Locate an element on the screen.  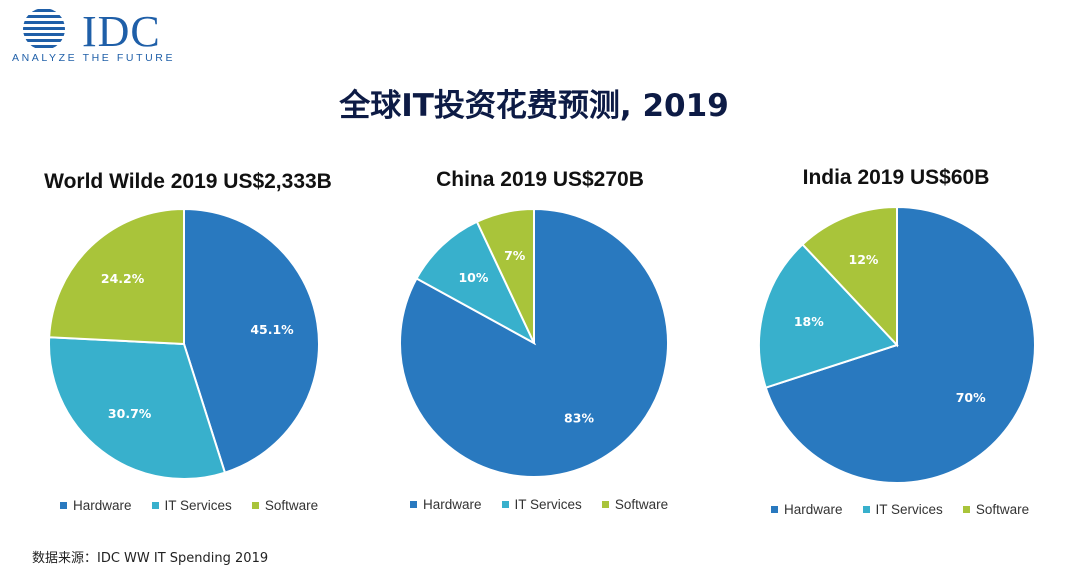
slice-label-world-hardware: 45.1% is located at coordinates (272, 329).